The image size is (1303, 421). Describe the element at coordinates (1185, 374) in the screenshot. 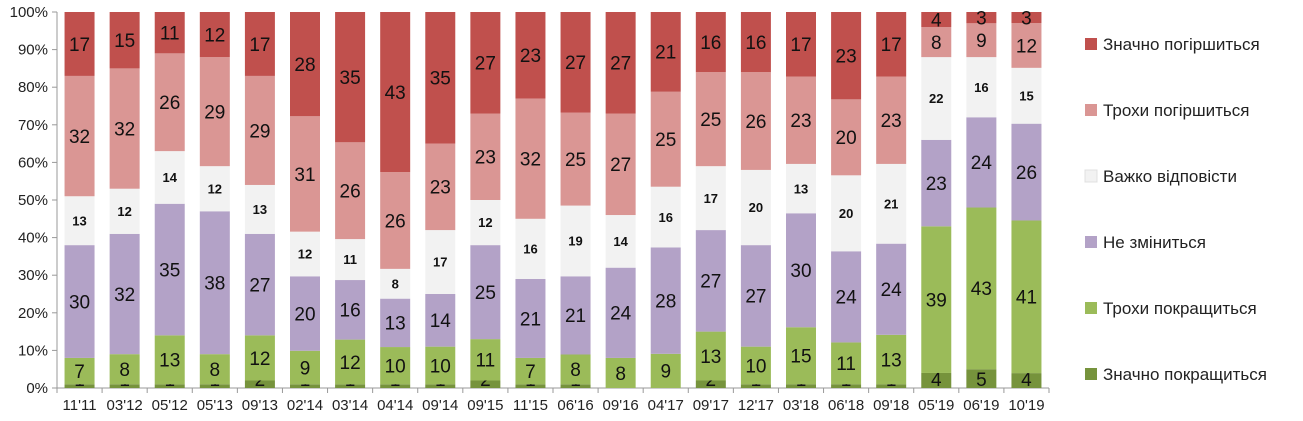

I see `legend-label: Значно покращиться` at that location.